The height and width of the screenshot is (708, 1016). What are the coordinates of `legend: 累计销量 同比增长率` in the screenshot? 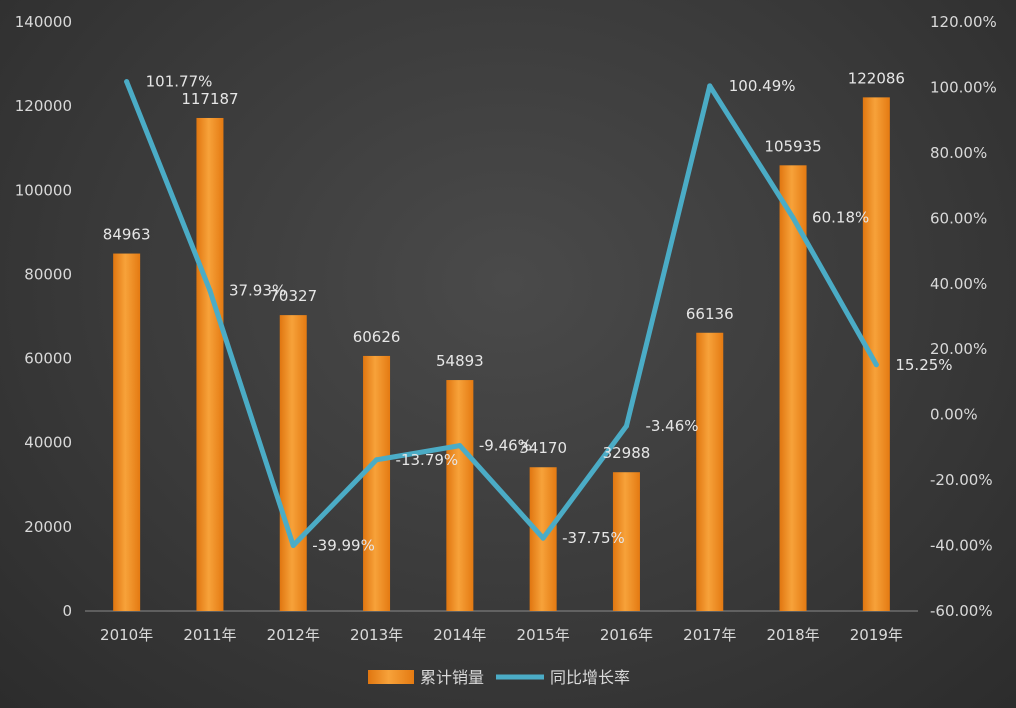 It's located at (499, 677).